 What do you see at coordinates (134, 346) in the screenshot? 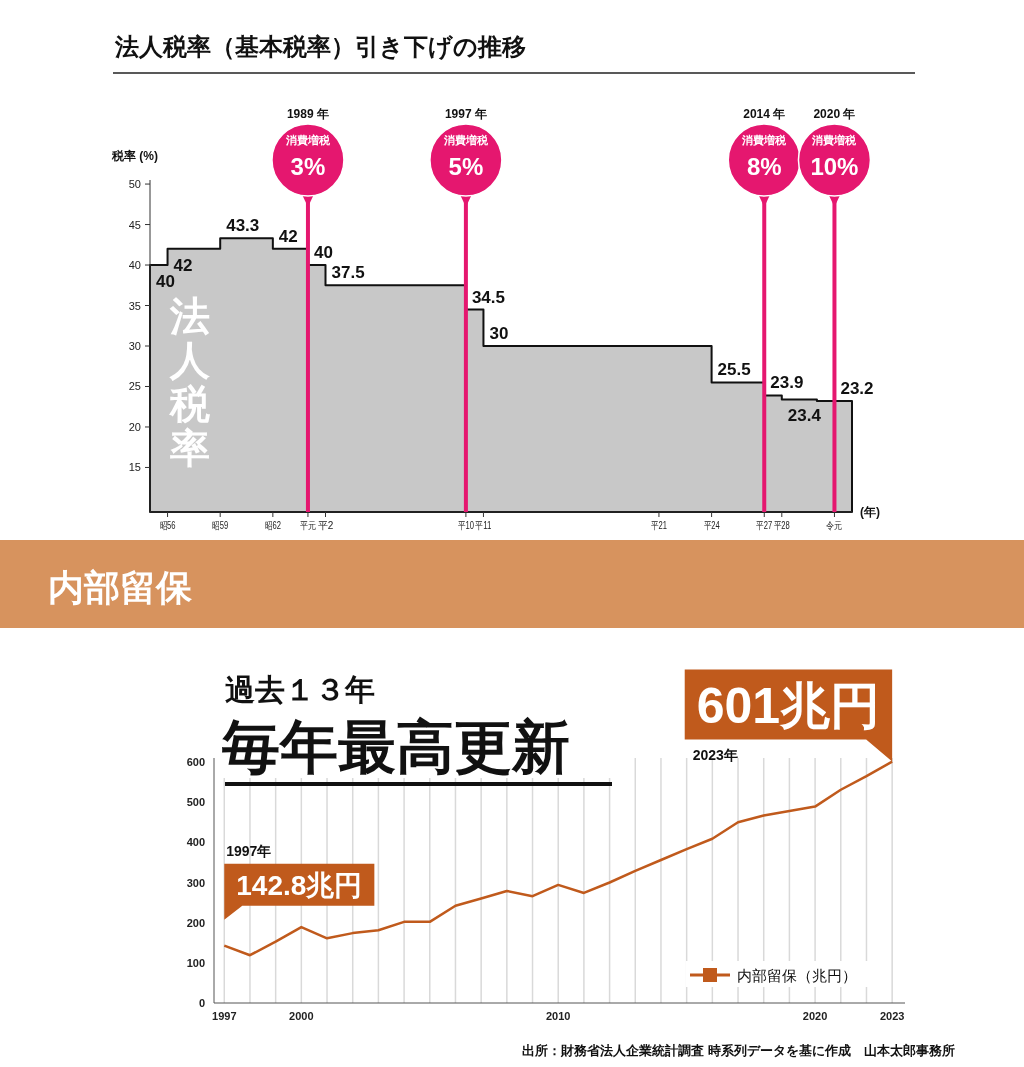
I see `y-tick-label: 30` at bounding box center [134, 346].